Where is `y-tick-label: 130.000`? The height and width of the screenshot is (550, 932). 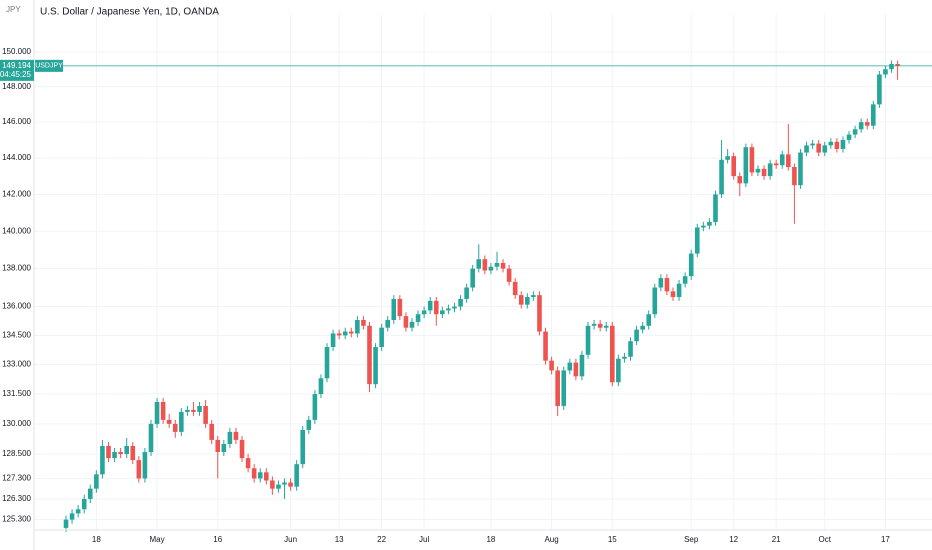 y-tick-label: 130.000 is located at coordinates (16, 423).